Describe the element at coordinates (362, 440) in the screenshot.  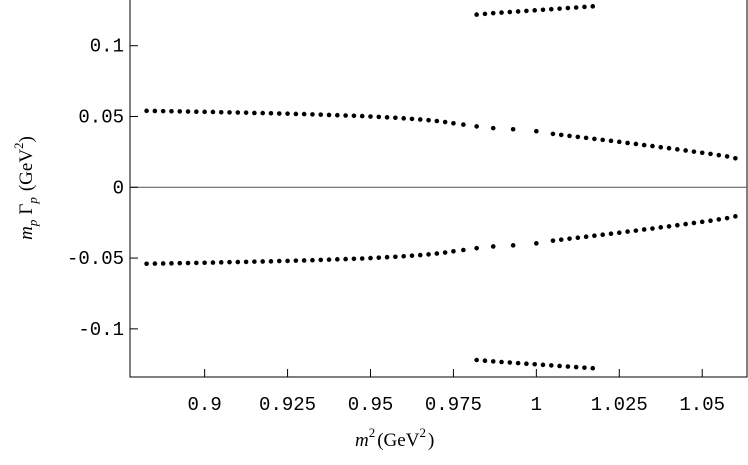
I see `x-axis-title-base: m` at that location.